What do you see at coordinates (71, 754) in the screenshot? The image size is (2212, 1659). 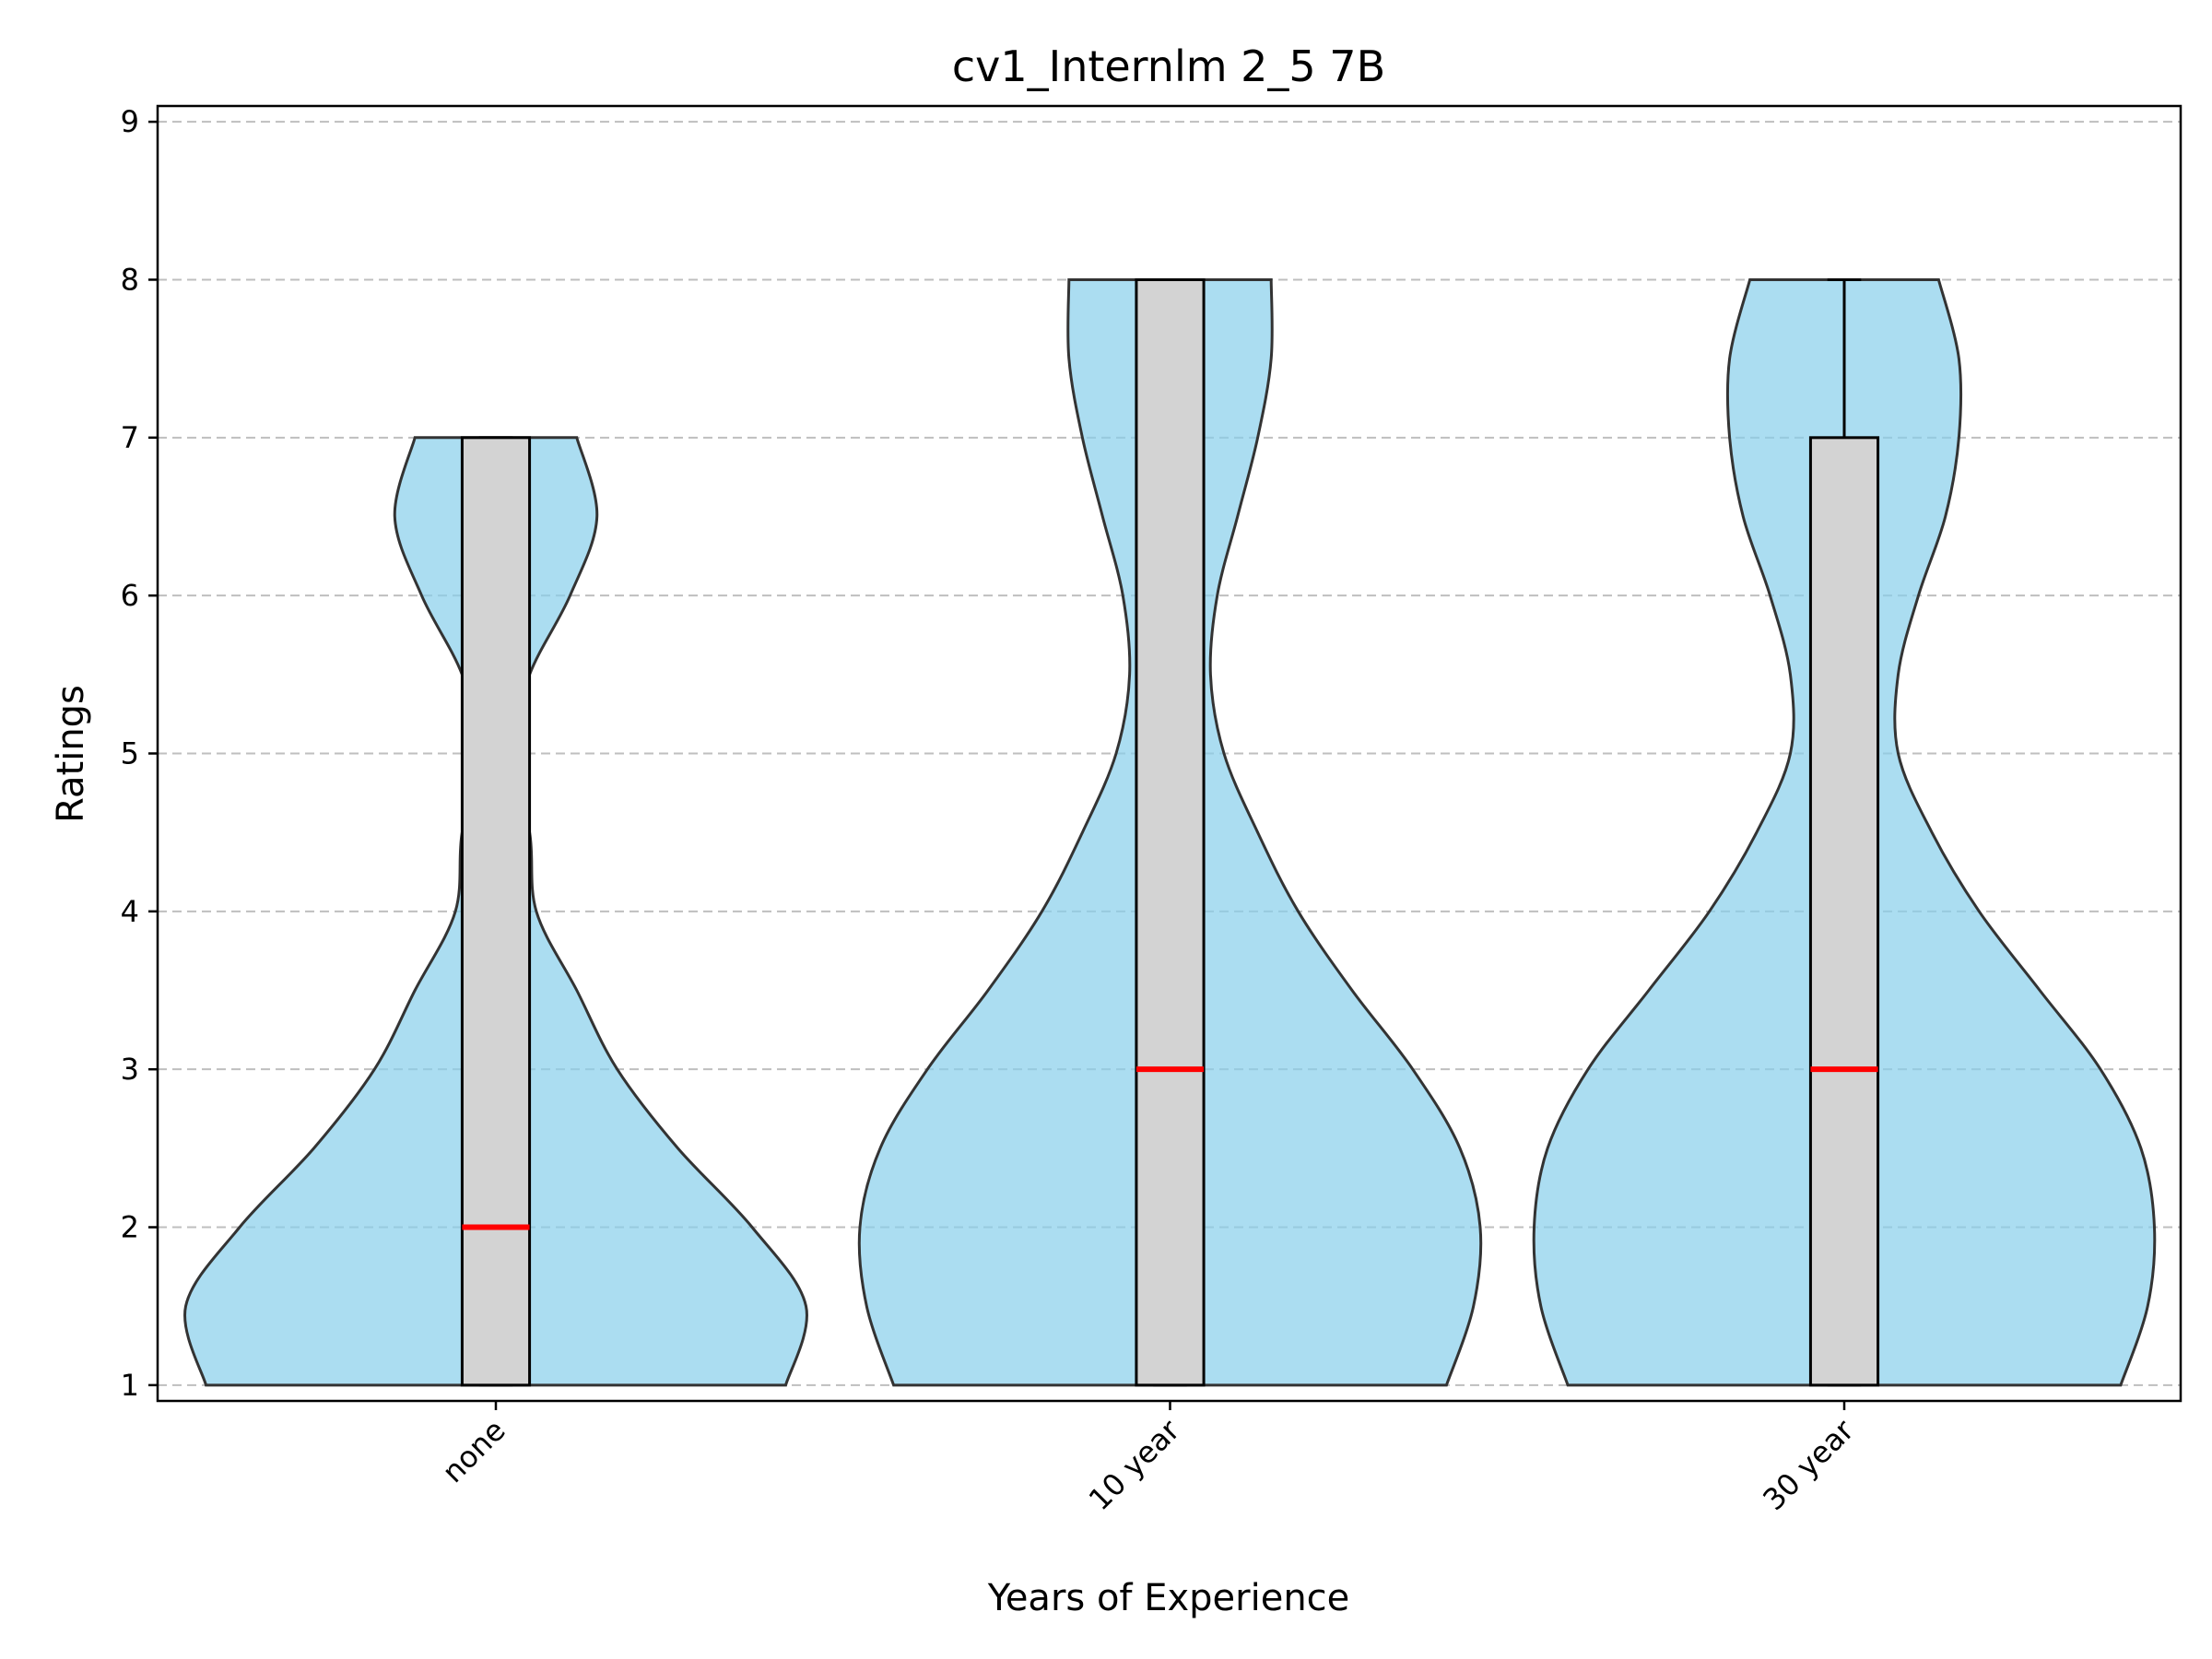 I see `y-axis-label: Ratings` at bounding box center [71, 754].